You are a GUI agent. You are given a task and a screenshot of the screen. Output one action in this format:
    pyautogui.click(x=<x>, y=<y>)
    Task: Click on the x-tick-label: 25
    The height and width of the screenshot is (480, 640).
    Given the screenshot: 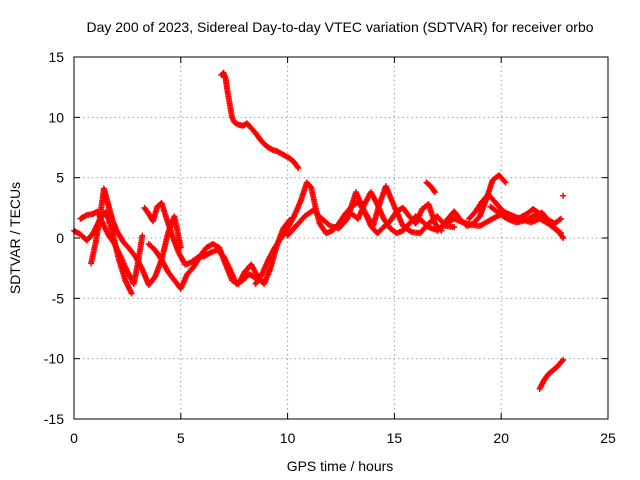 What is the action you would take?
    pyautogui.click(x=608, y=438)
    